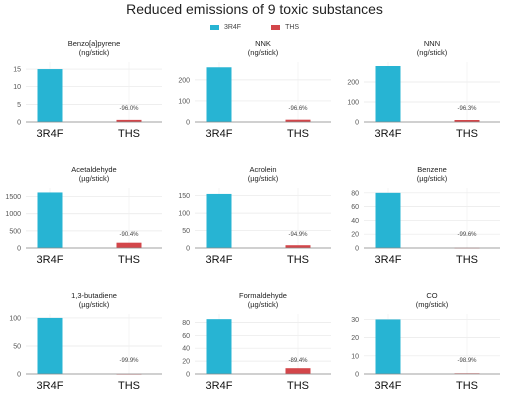  I want to click on y-tick-label: 1000, so click(13, 214).